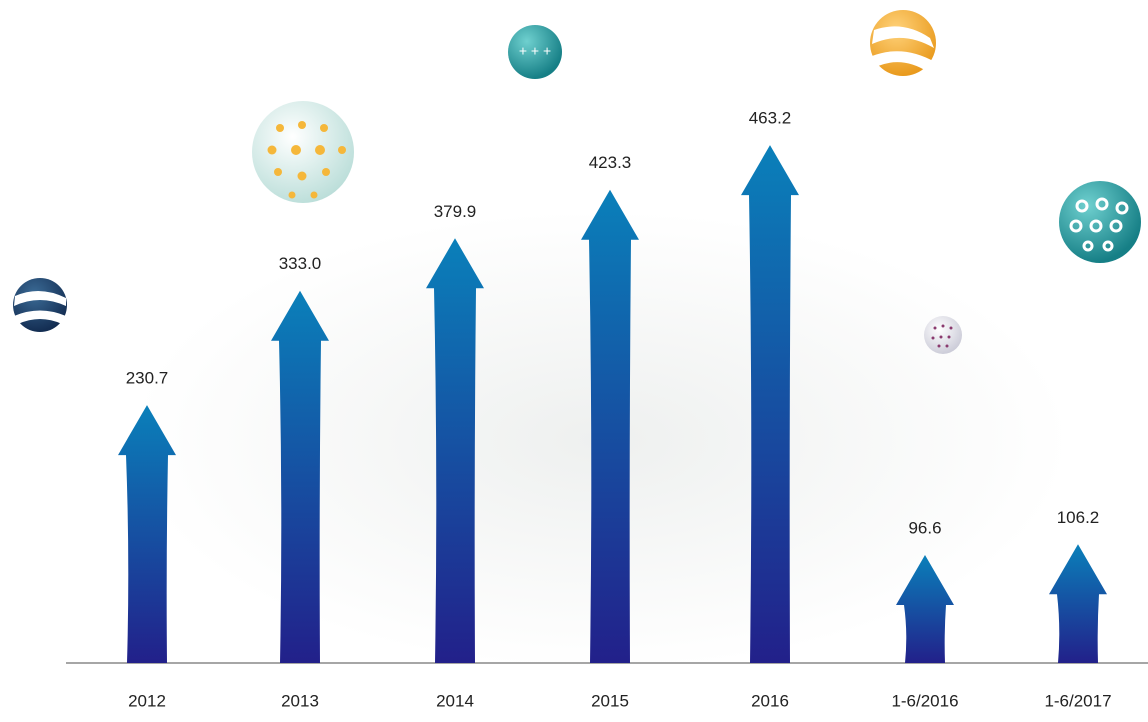 This screenshot has height=722, width=1148. Describe the element at coordinates (1078, 517) in the screenshot. I see `value-label: 106.2` at that location.